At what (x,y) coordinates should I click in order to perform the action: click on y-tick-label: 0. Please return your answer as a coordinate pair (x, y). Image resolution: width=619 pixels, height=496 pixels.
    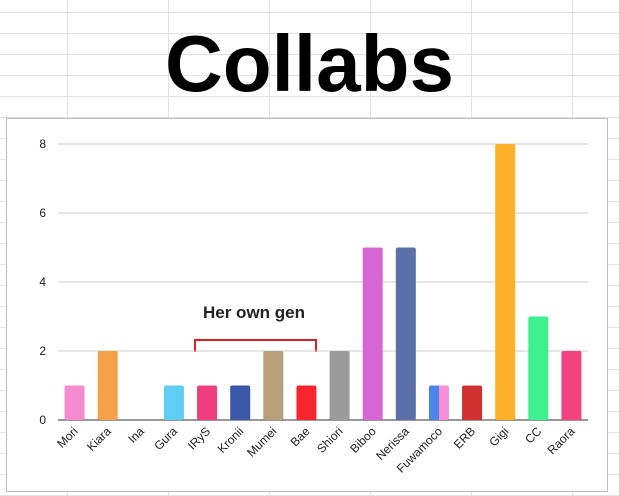
    Looking at the image, I should click on (42, 420).